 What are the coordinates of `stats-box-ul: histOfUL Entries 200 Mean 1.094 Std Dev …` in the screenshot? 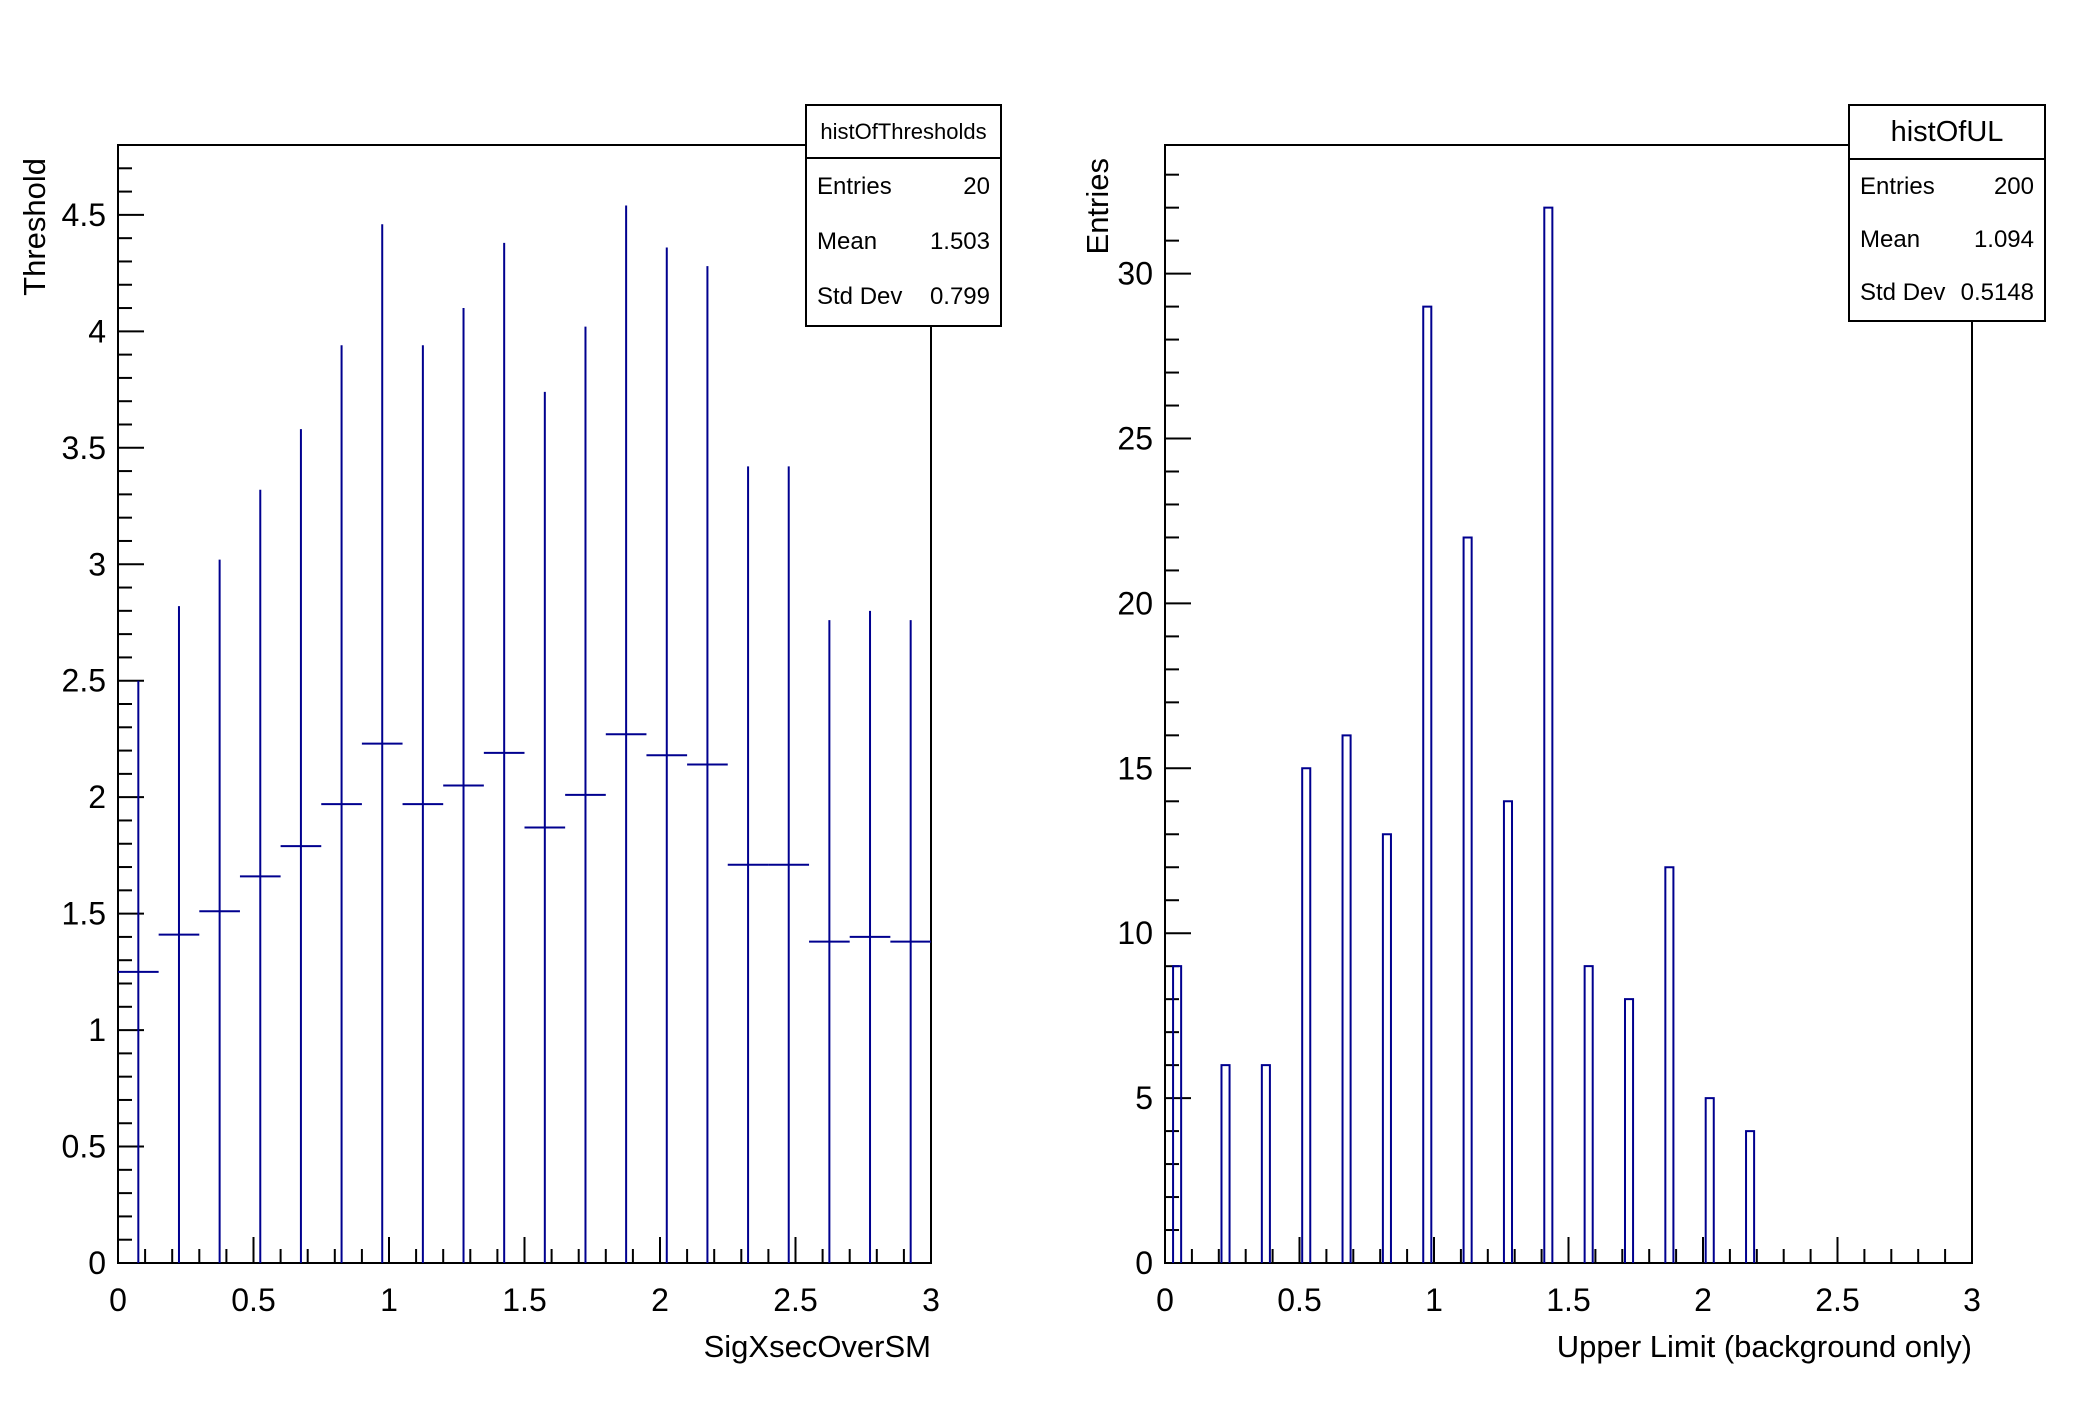 It's located at (1947, 213).